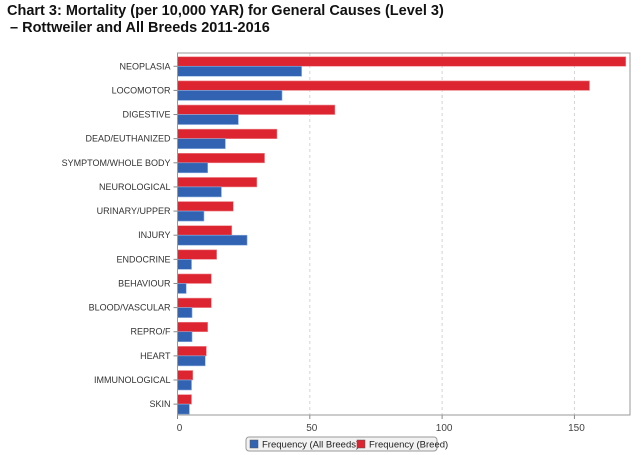 The width and height of the screenshot is (643, 455). What do you see at coordinates (150, 332) in the screenshot?
I see `category-label: REPRO/F` at bounding box center [150, 332].